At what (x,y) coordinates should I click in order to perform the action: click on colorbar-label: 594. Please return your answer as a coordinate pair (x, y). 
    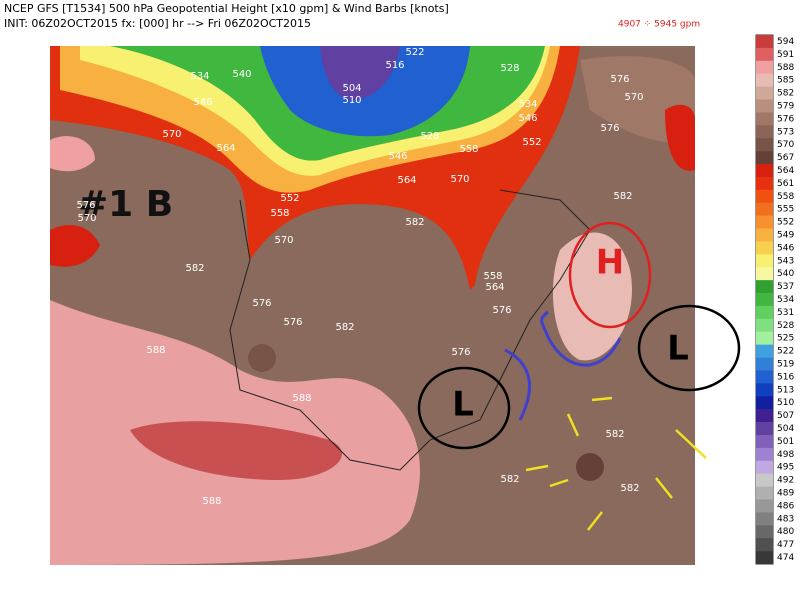
    Looking at the image, I should click on (785, 42).